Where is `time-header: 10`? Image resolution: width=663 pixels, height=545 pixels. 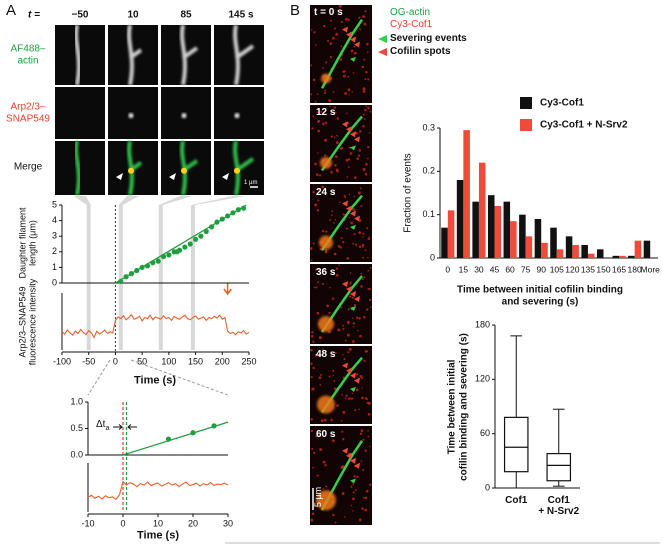
time-header: 10 is located at coordinates (133, 15).